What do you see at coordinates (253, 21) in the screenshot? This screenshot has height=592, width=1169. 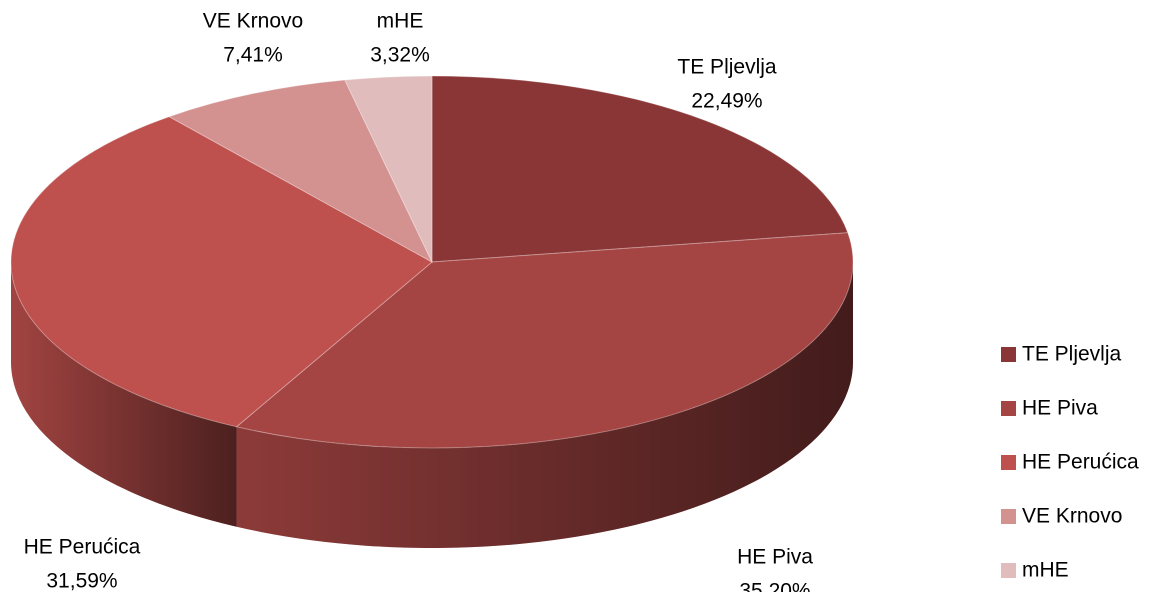 I see `data-label-name: VE Krnovo` at bounding box center [253, 21].